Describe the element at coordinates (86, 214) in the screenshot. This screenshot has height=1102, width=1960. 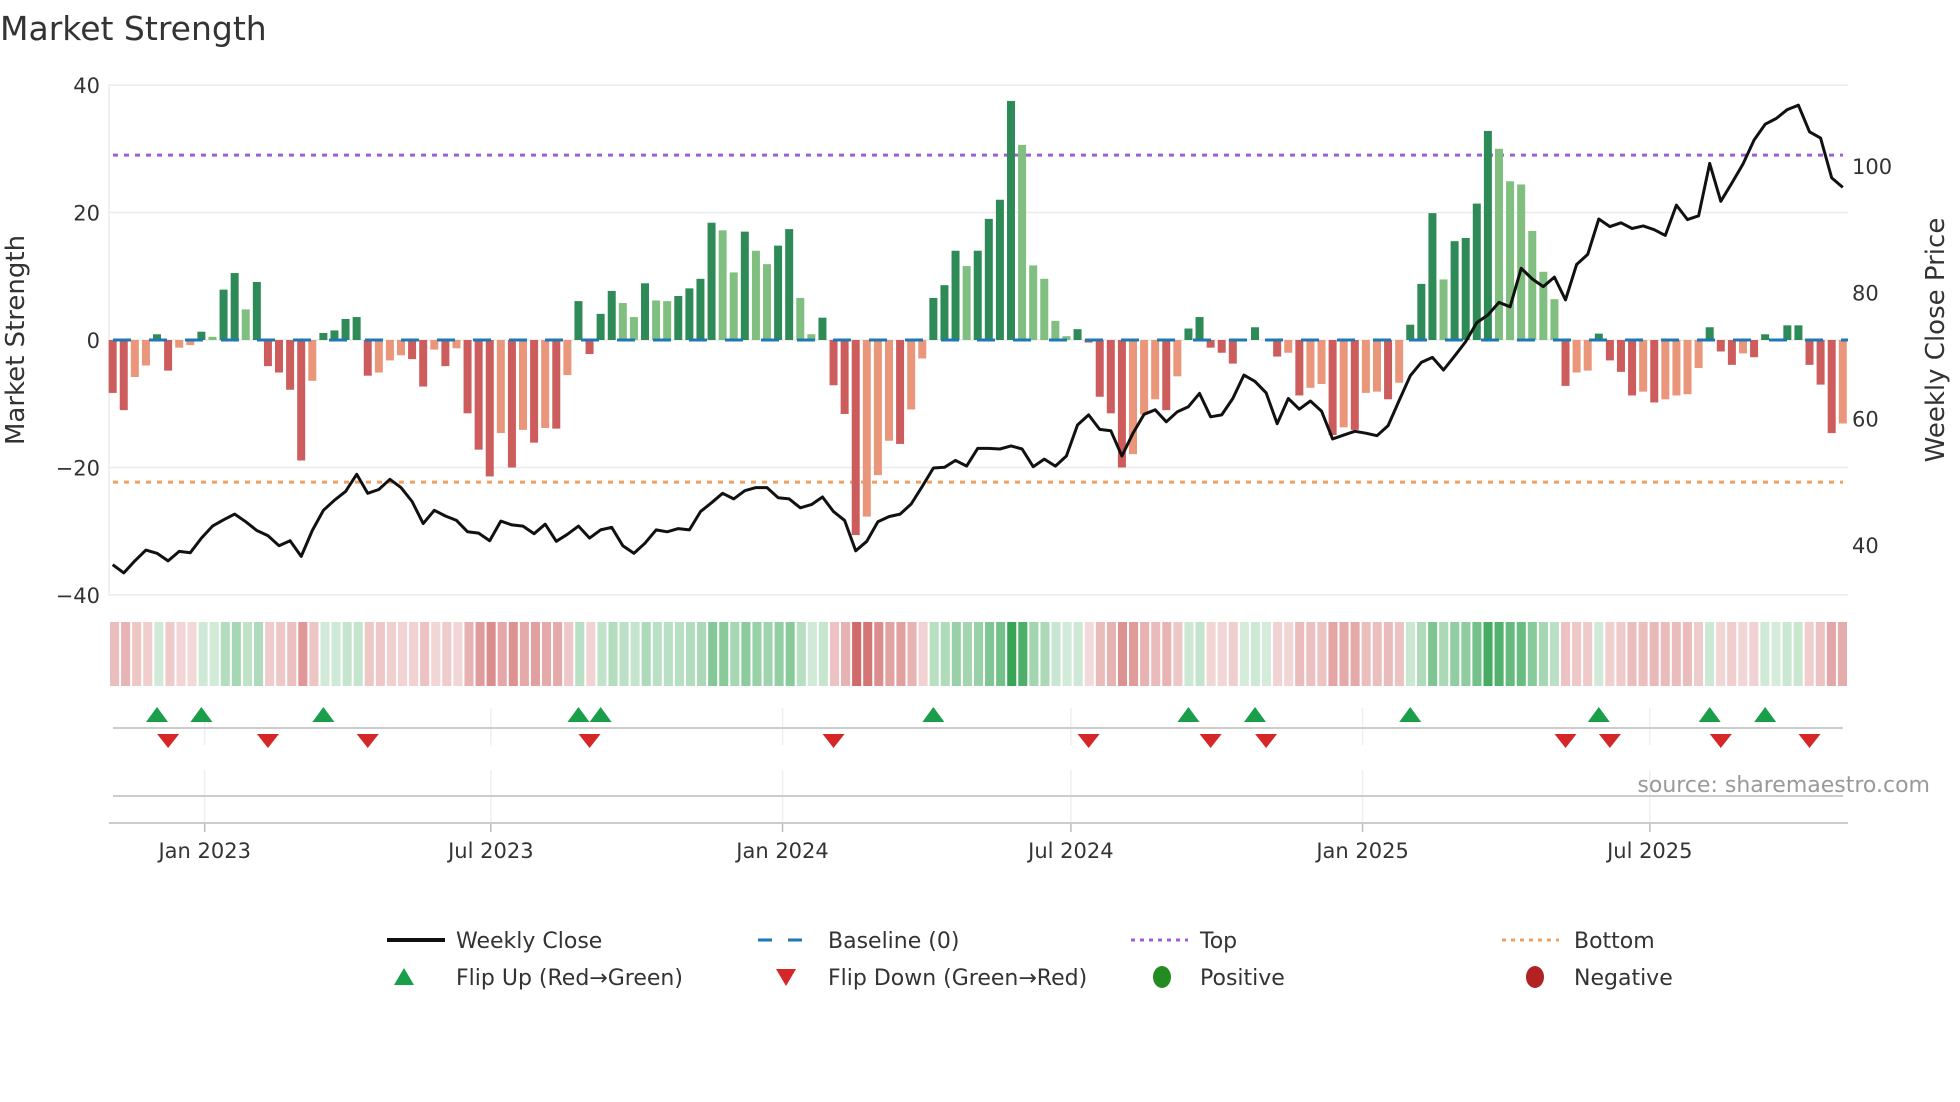
I see `y-tick-label-left: 20` at that location.